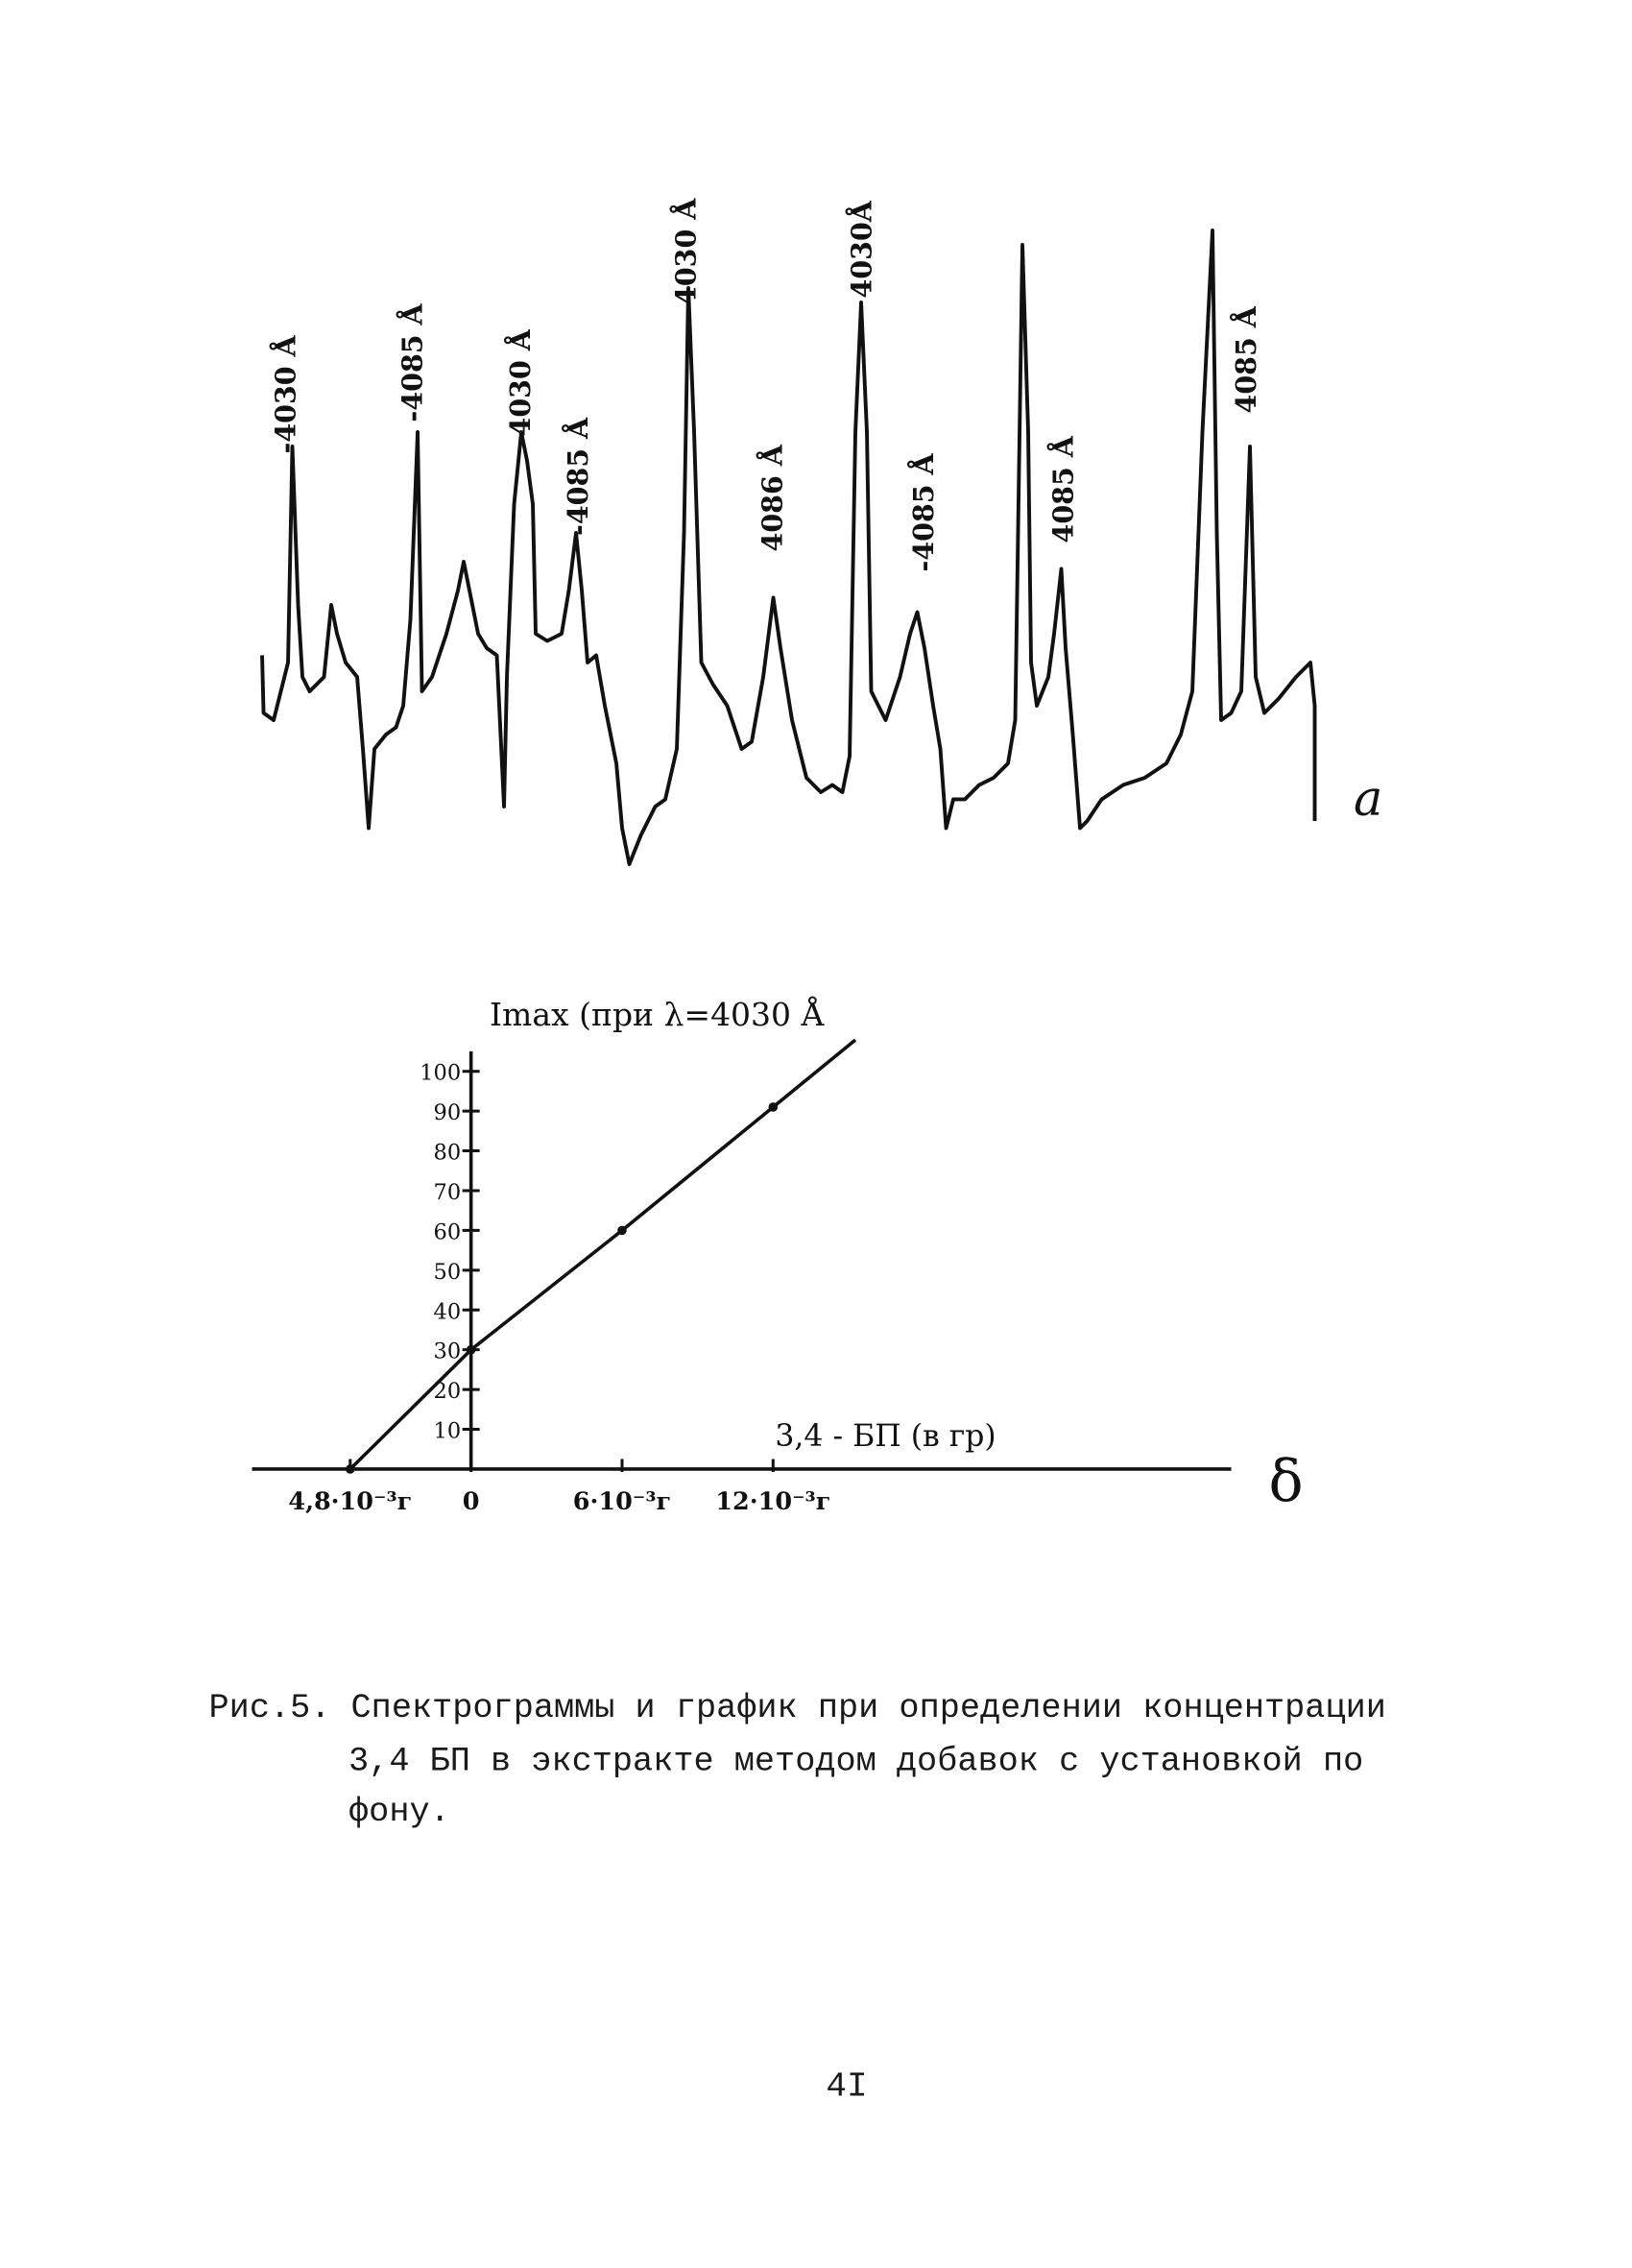  Describe the element at coordinates (815, 1073) in the screenshot. I see `line-extension` at that location.